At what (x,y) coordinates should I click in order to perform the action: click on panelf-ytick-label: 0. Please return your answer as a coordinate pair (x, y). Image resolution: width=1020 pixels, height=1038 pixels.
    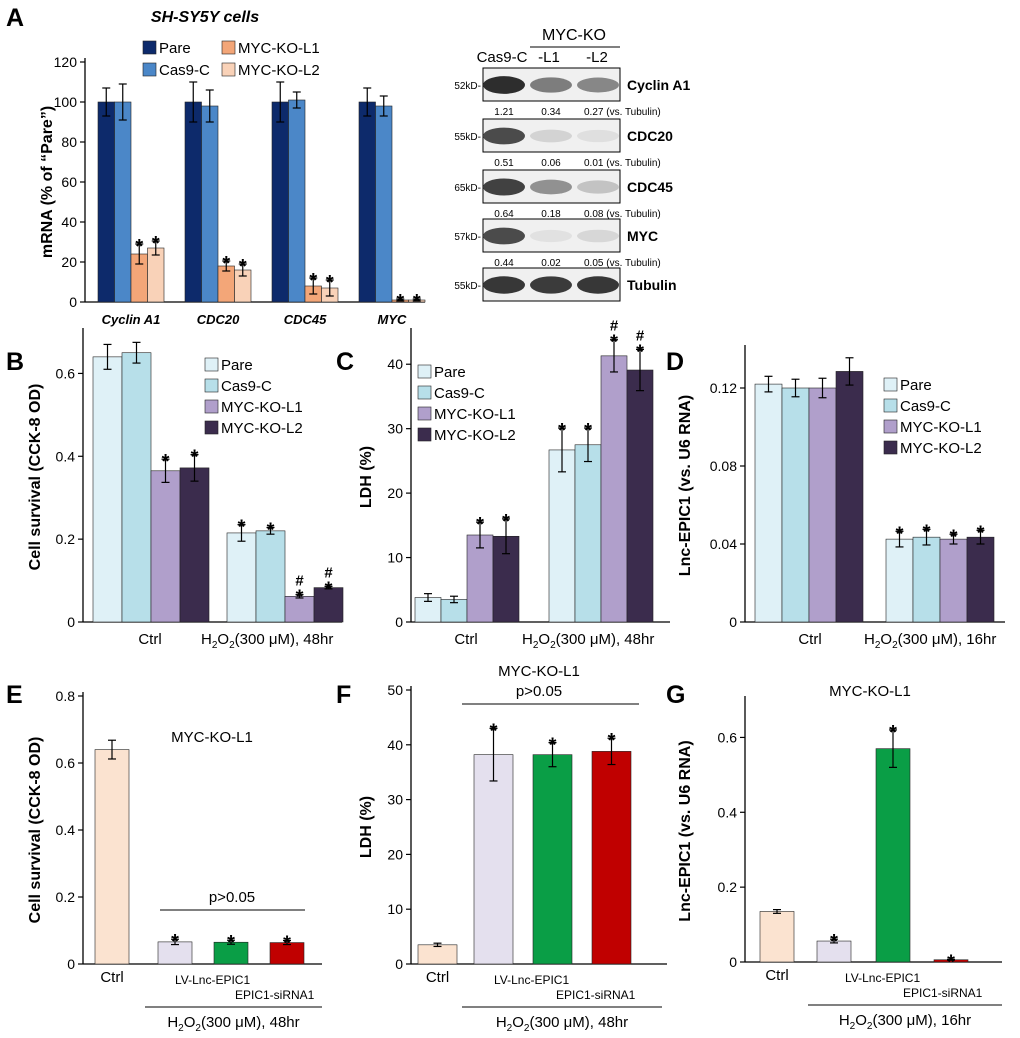
    Looking at the image, I should click on (399, 964).